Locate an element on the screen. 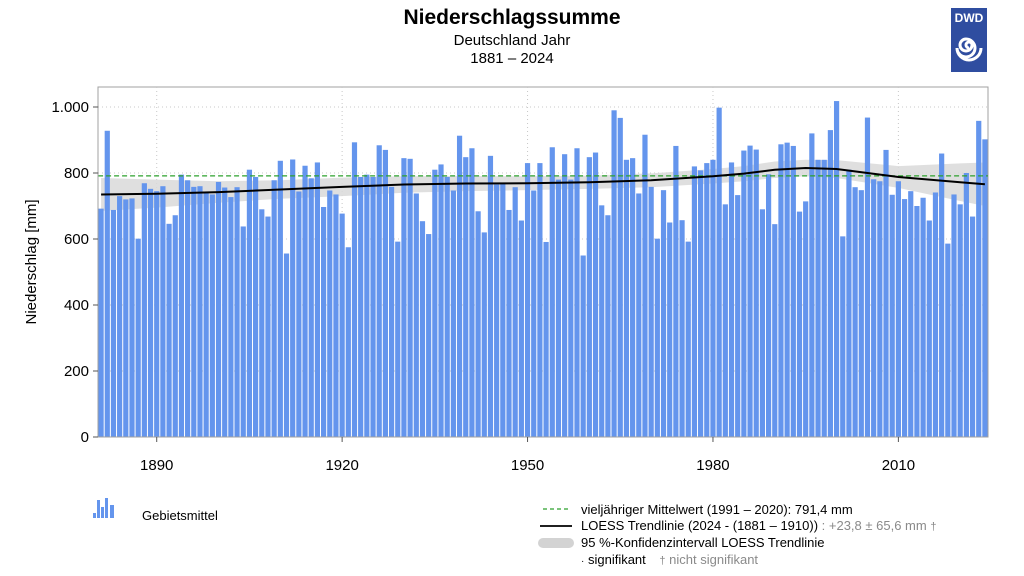 The height and width of the screenshot is (576, 1024). legend-significance: · signifikant † nicht signifikant is located at coordinates (669, 559).